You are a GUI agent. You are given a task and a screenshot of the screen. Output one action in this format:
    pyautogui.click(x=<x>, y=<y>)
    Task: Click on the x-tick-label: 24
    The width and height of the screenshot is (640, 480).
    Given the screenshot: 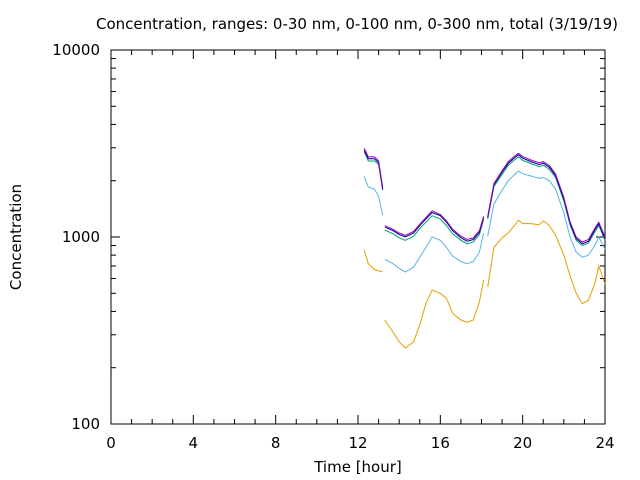 What is the action you would take?
    pyautogui.click(x=604, y=443)
    